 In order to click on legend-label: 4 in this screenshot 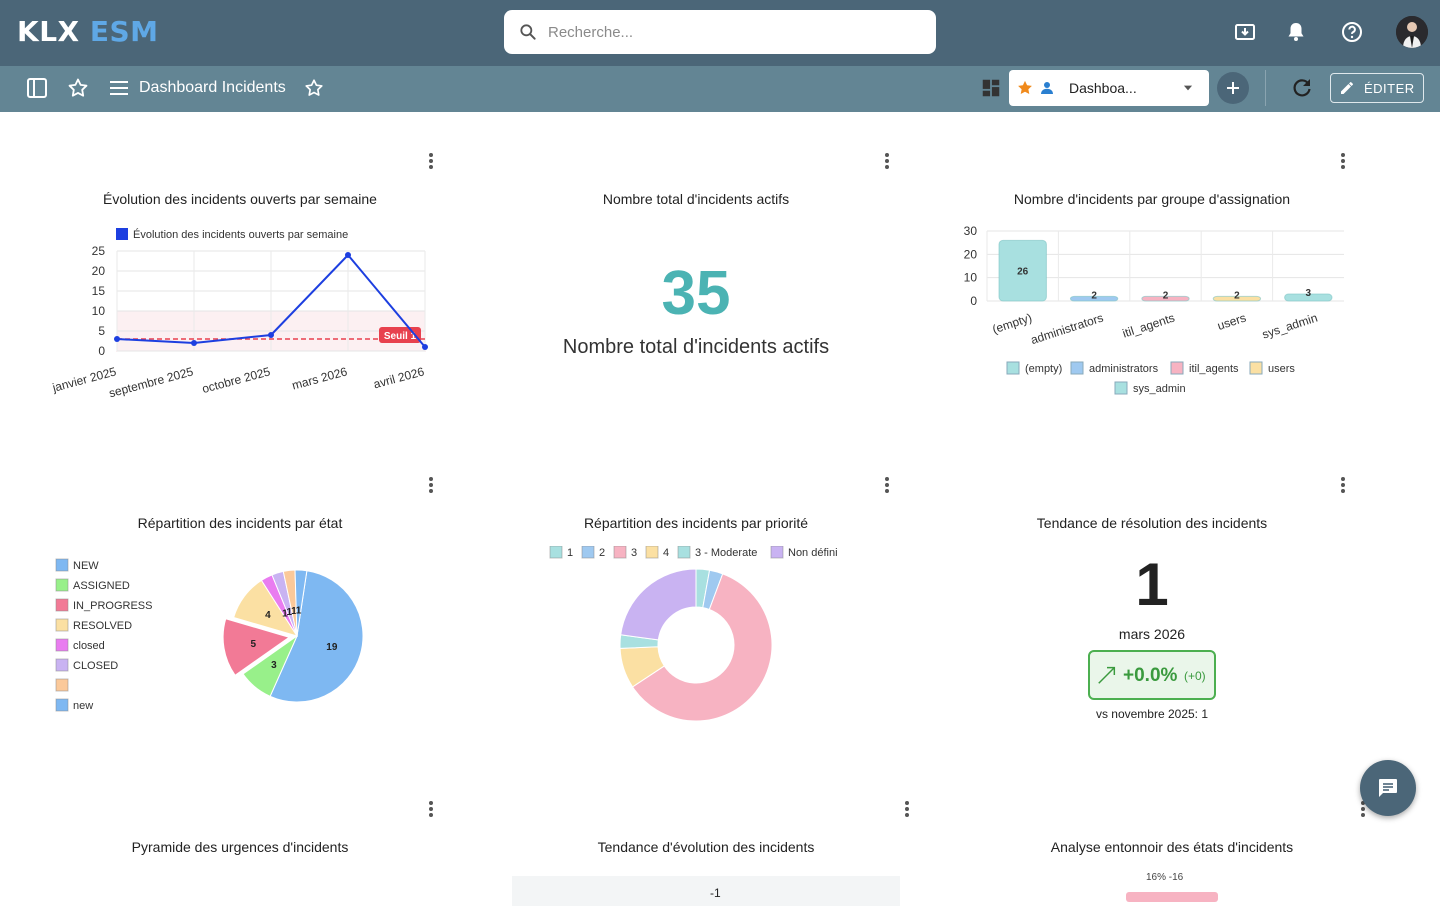, I will do `click(666, 553)`.